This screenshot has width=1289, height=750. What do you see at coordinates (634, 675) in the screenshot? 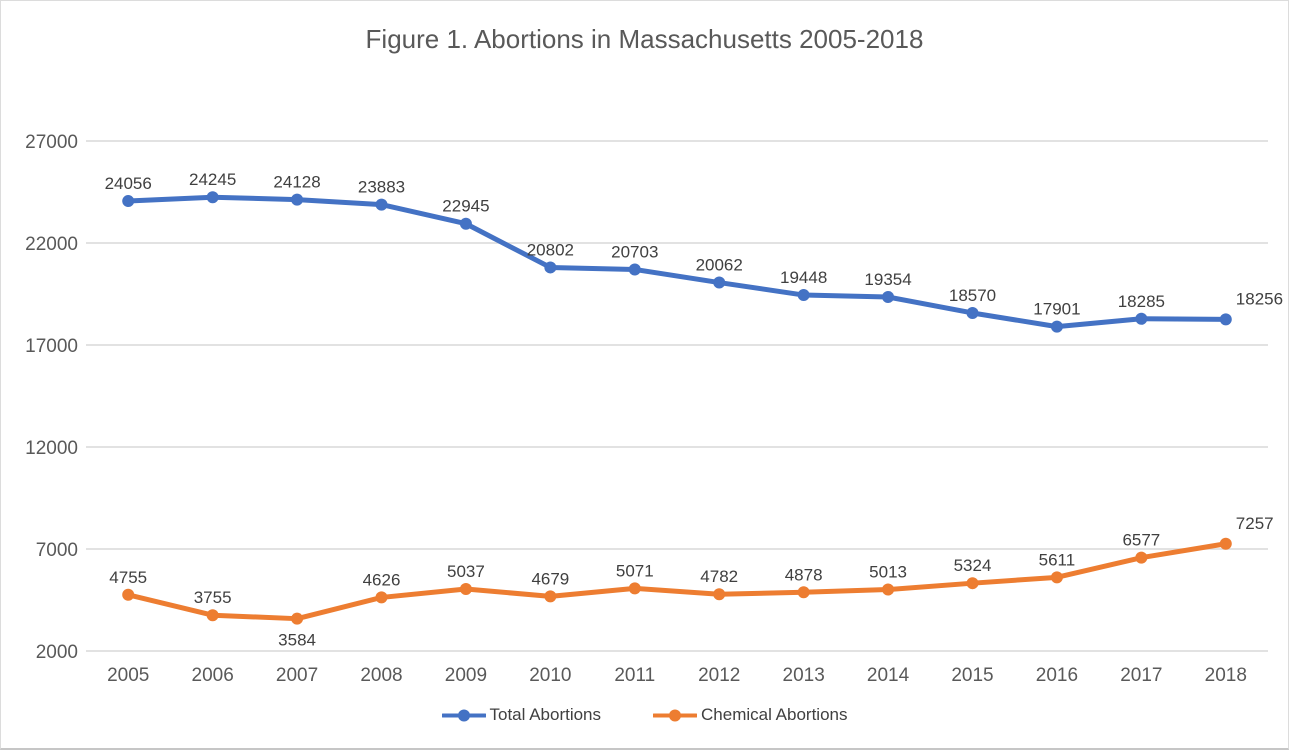
I see `x-axis-tick-label: 2011` at bounding box center [634, 675].